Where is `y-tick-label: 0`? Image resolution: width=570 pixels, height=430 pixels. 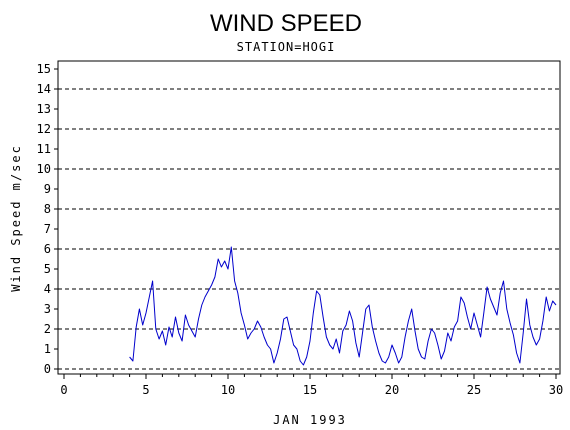
y-tick-label: 0 is located at coordinates (47, 369).